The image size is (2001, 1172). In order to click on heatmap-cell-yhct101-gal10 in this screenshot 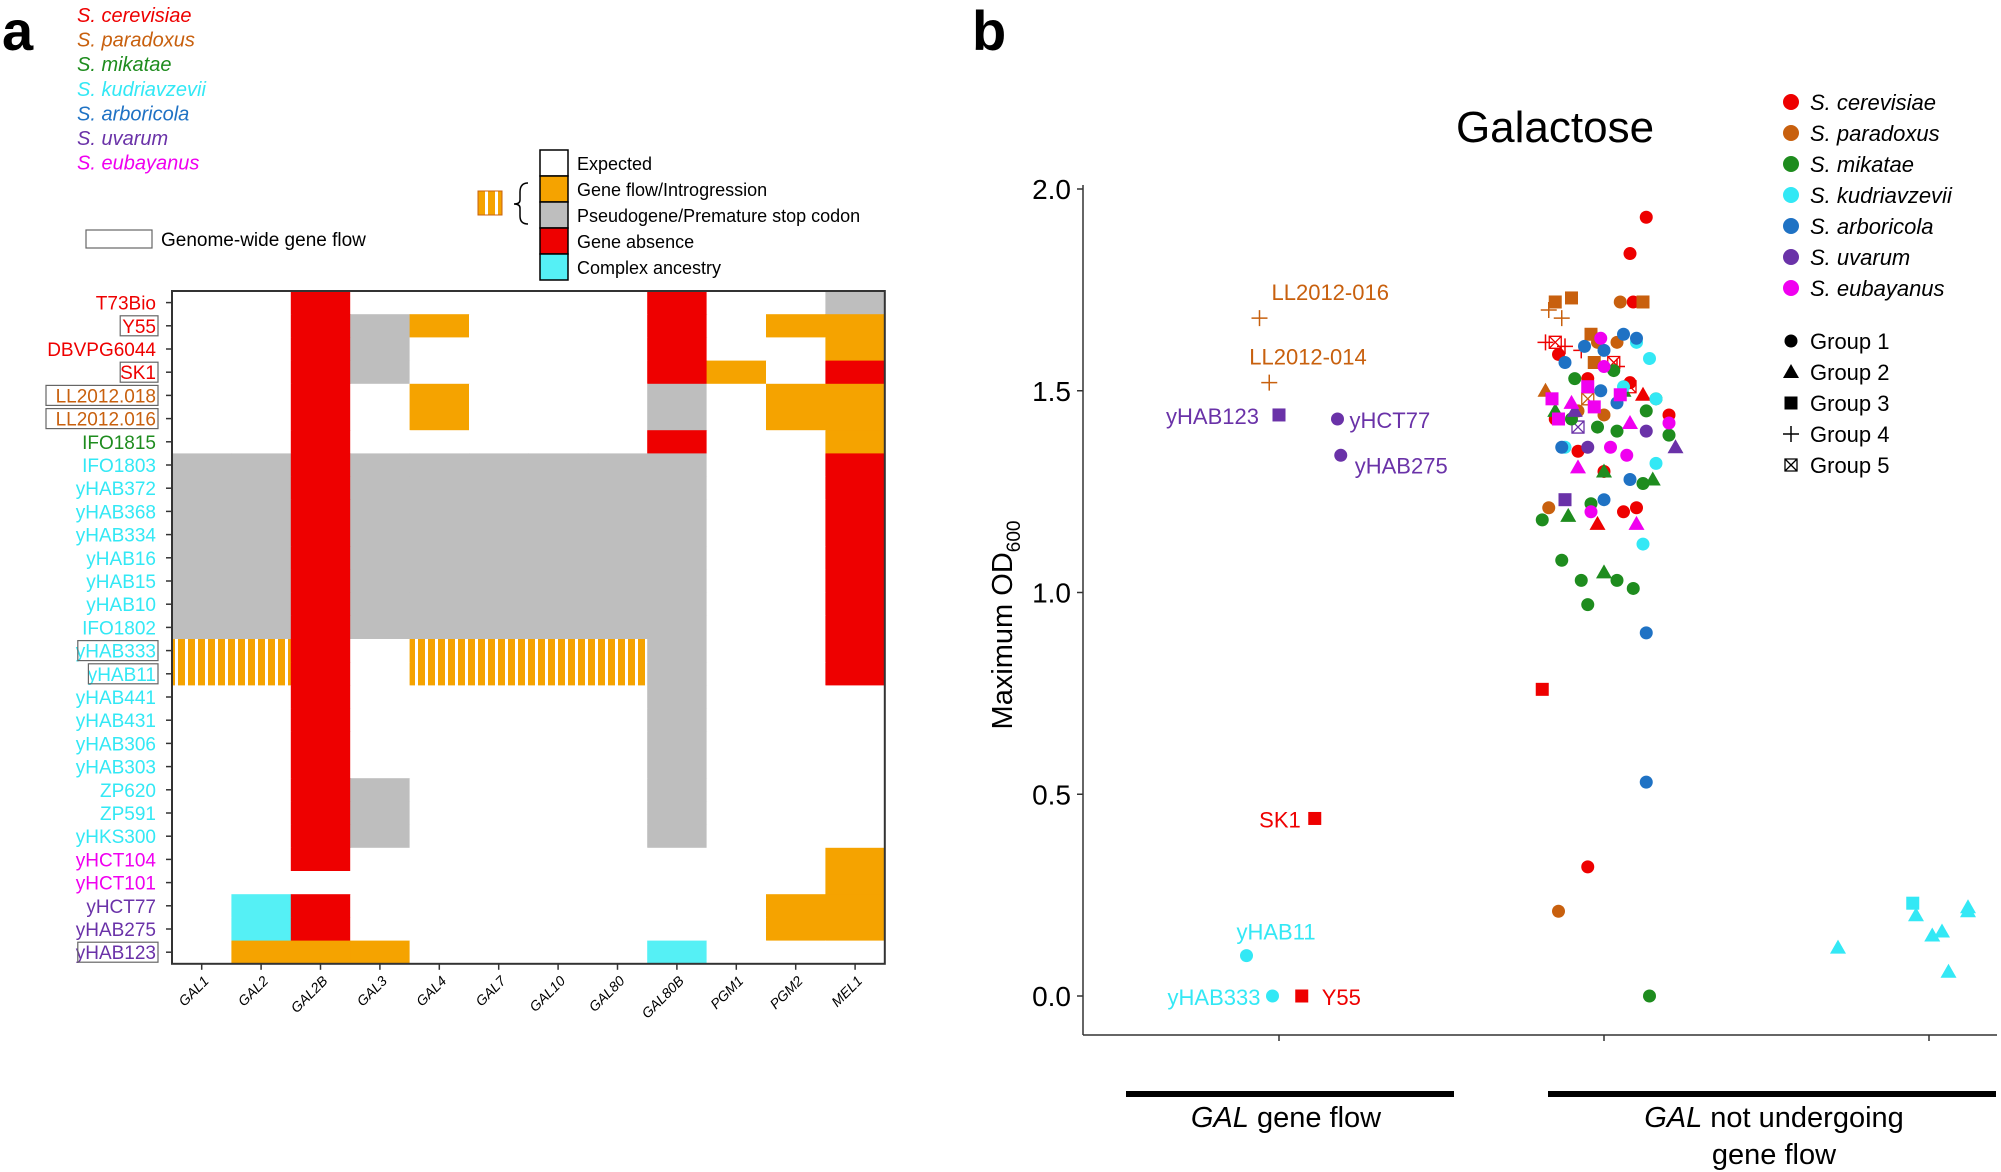, I will do `click(558, 883)`.